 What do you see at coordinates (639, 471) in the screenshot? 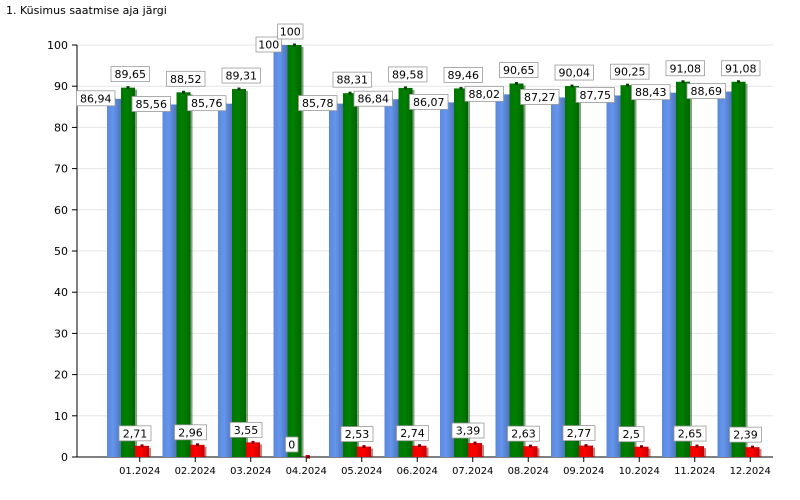
I see `x-tick-label: 10.2024` at bounding box center [639, 471].